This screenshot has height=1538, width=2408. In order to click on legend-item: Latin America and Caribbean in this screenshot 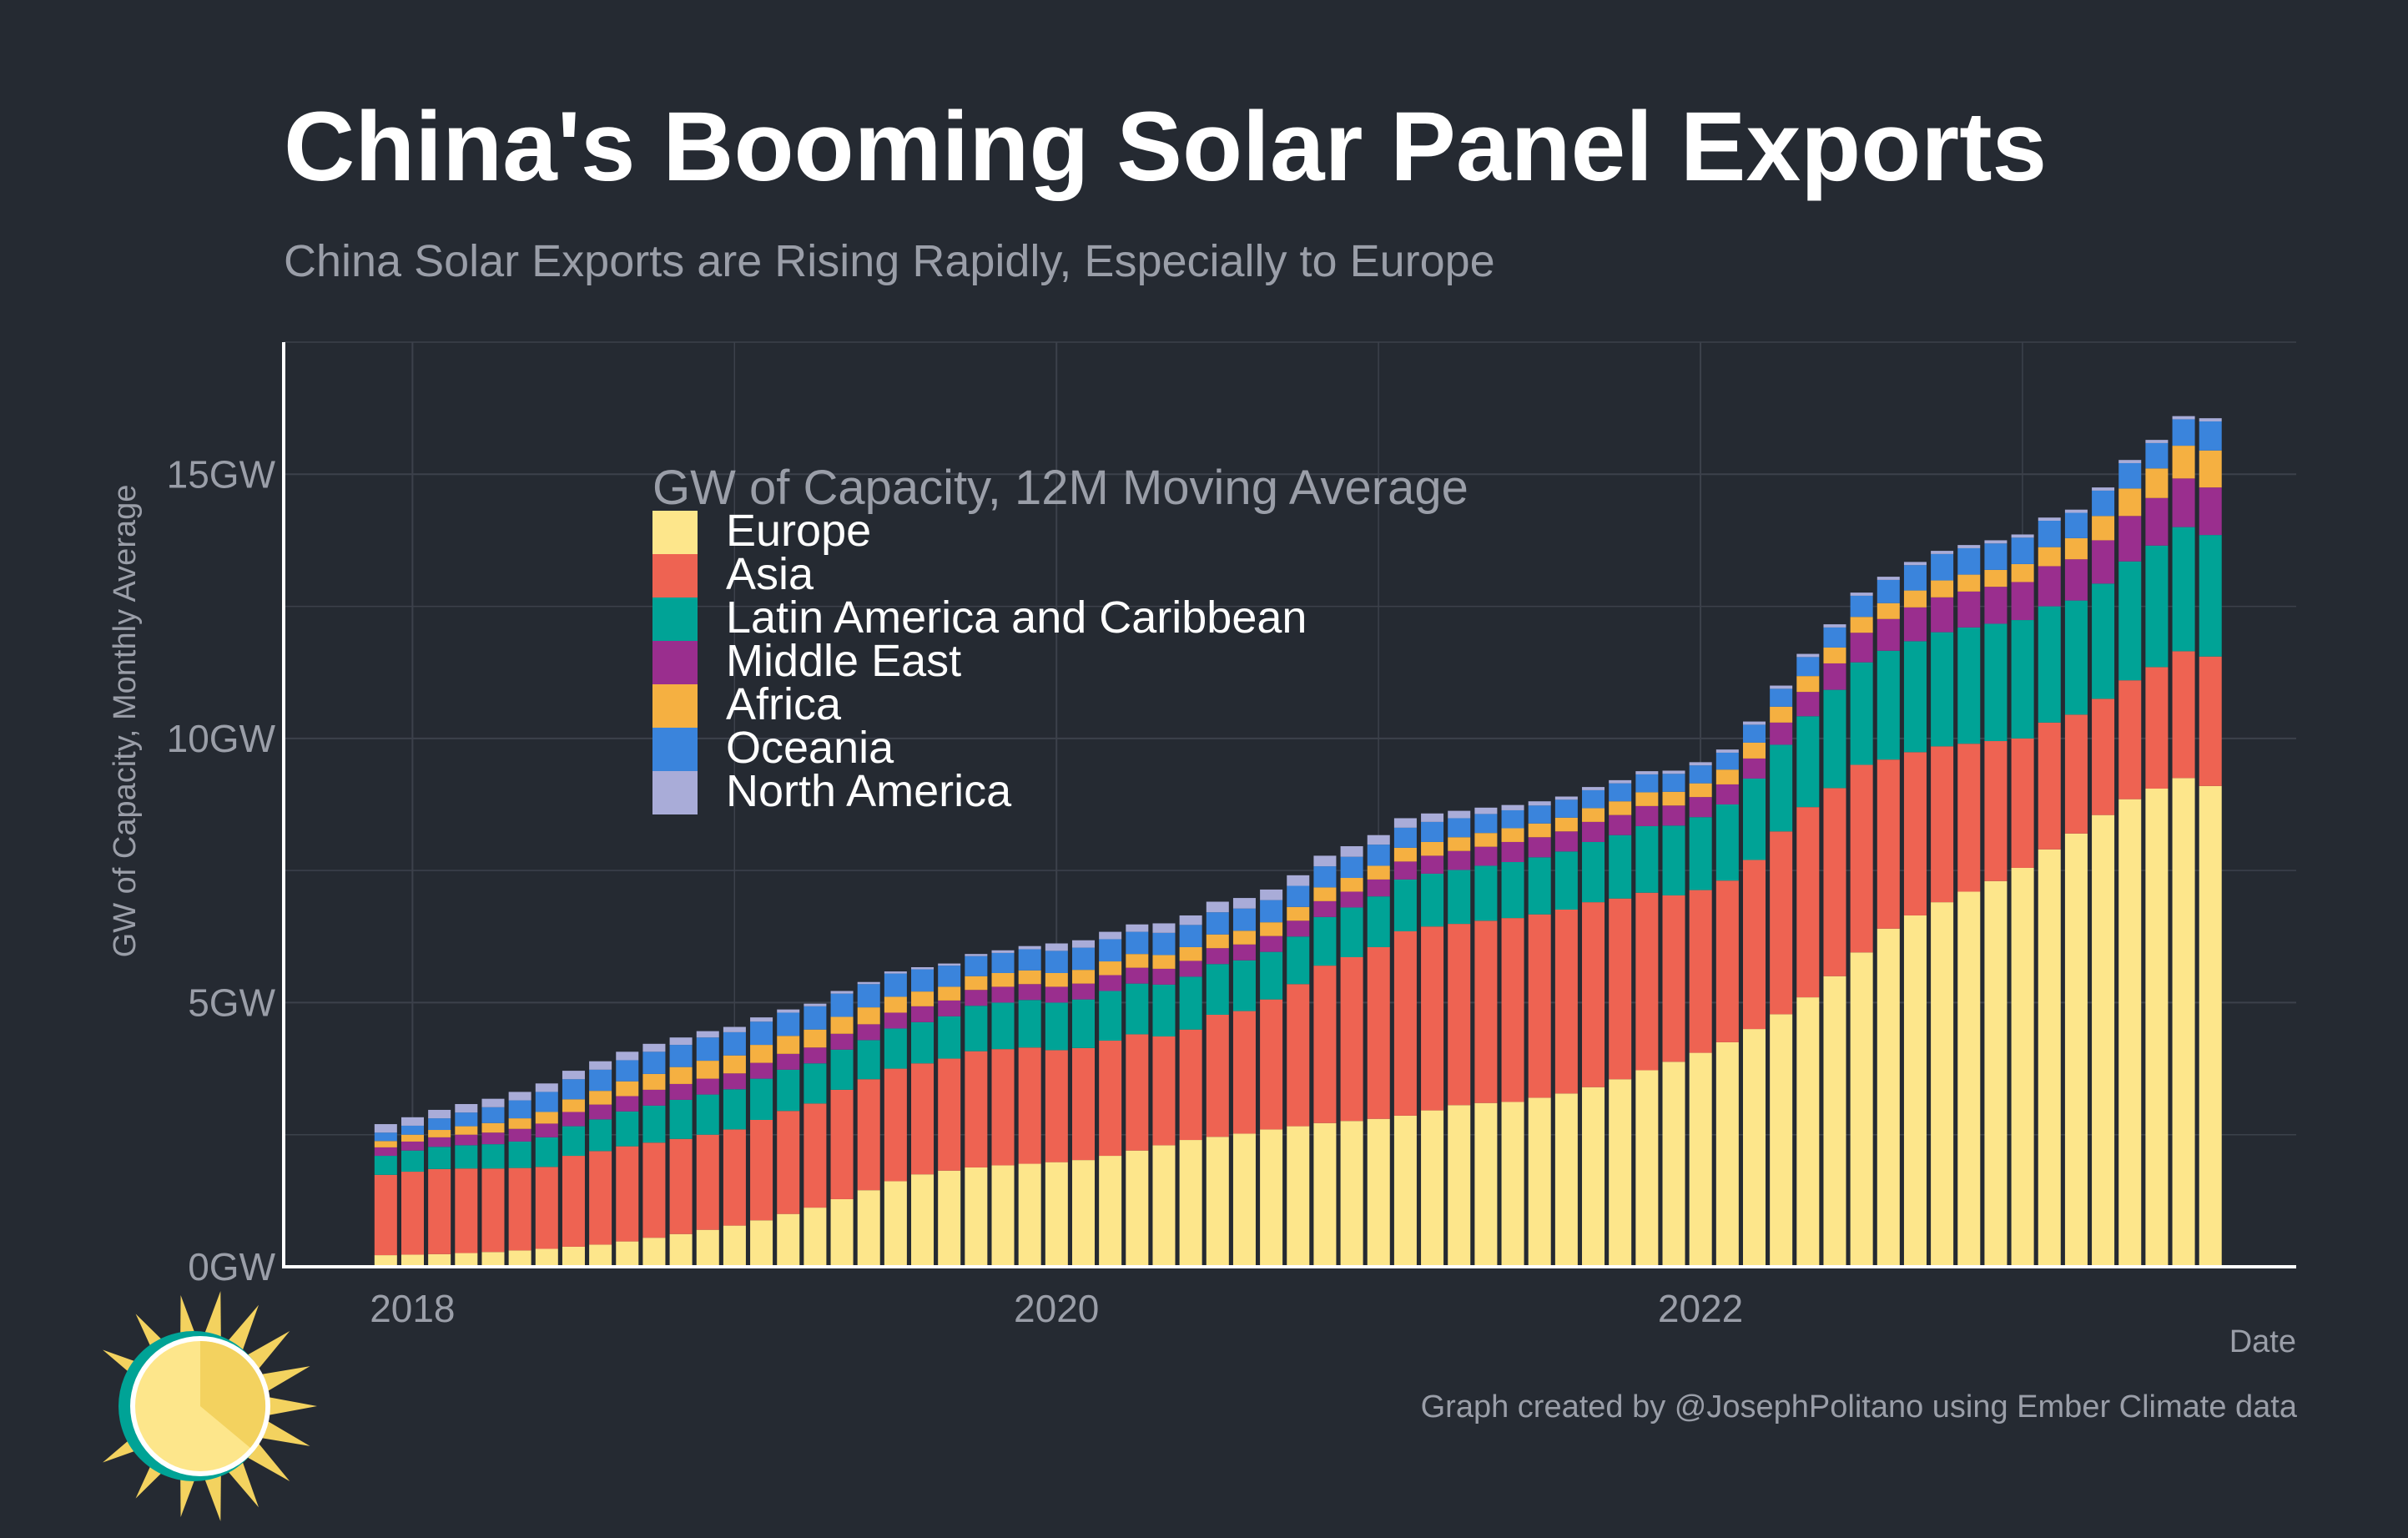, I will do `click(979, 618)`.